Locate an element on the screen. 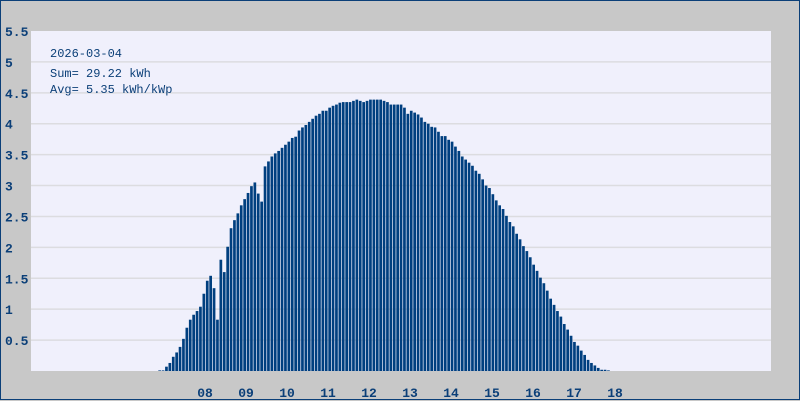 This screenshot has width=800, height=401. sum-annotation: Sum= 29.22 kWh is located at coordinates (100, 74).